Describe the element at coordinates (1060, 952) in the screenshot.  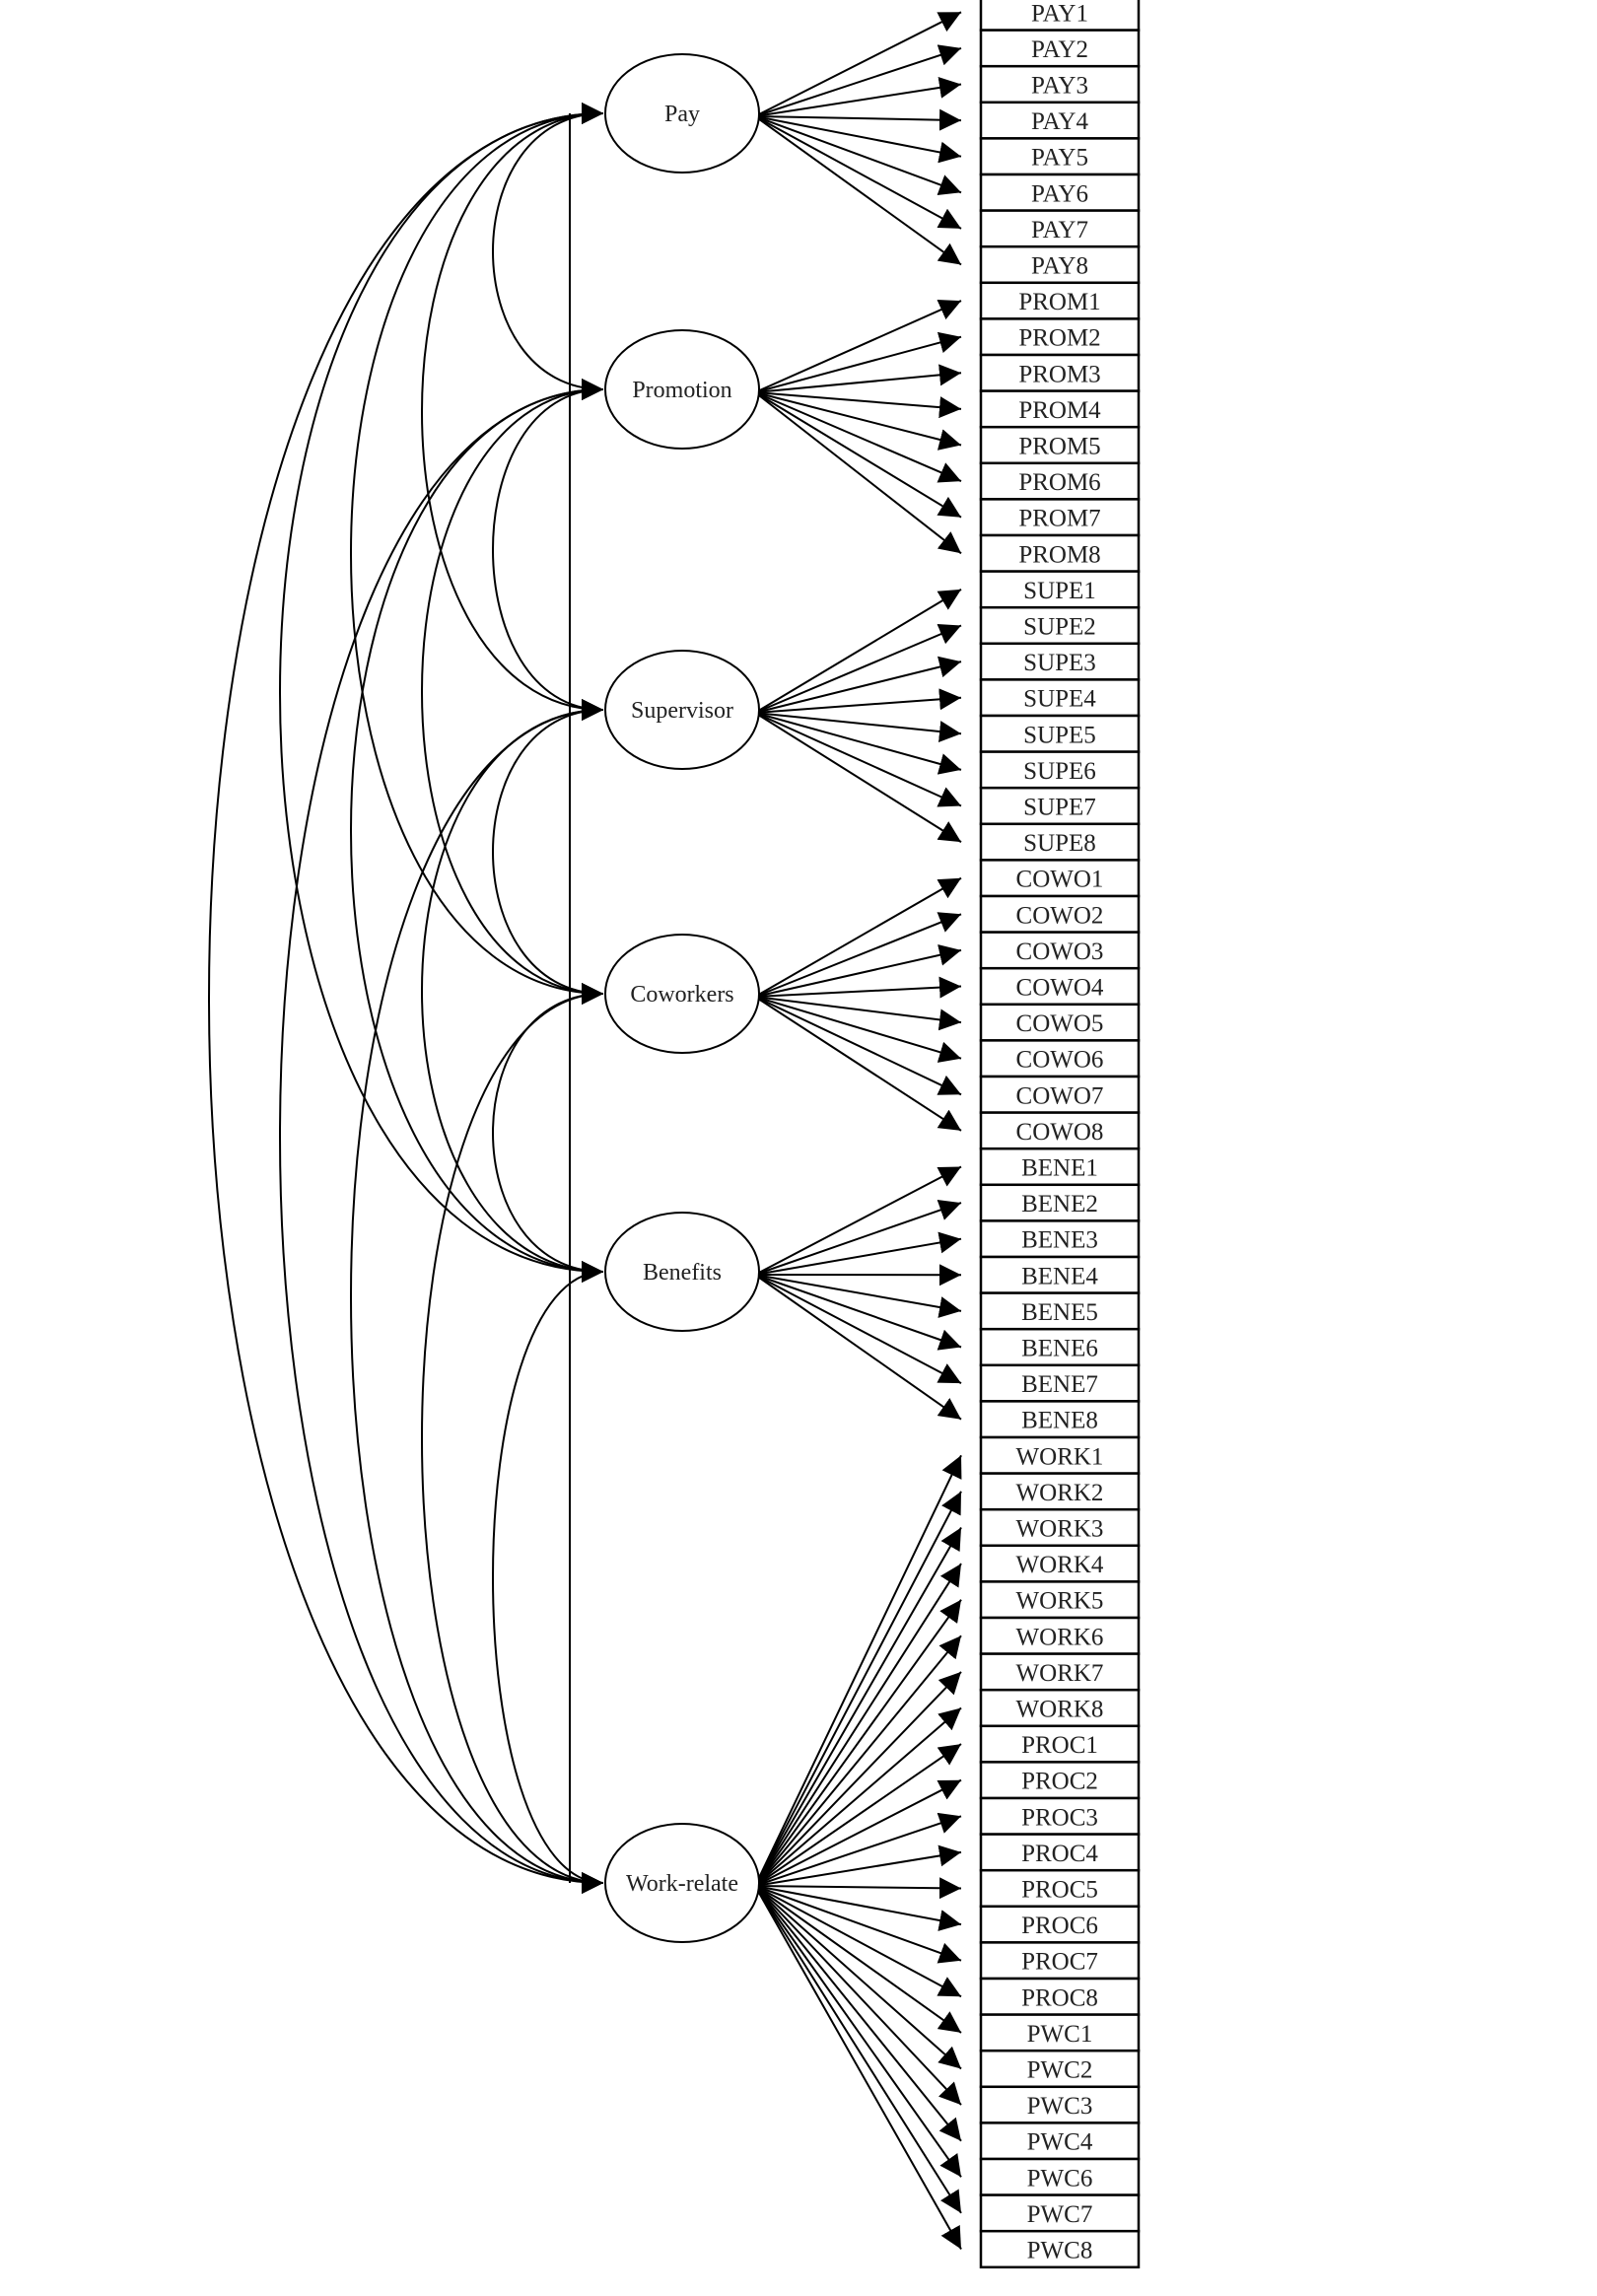
I see `indicator-label: COWO3` at that location.